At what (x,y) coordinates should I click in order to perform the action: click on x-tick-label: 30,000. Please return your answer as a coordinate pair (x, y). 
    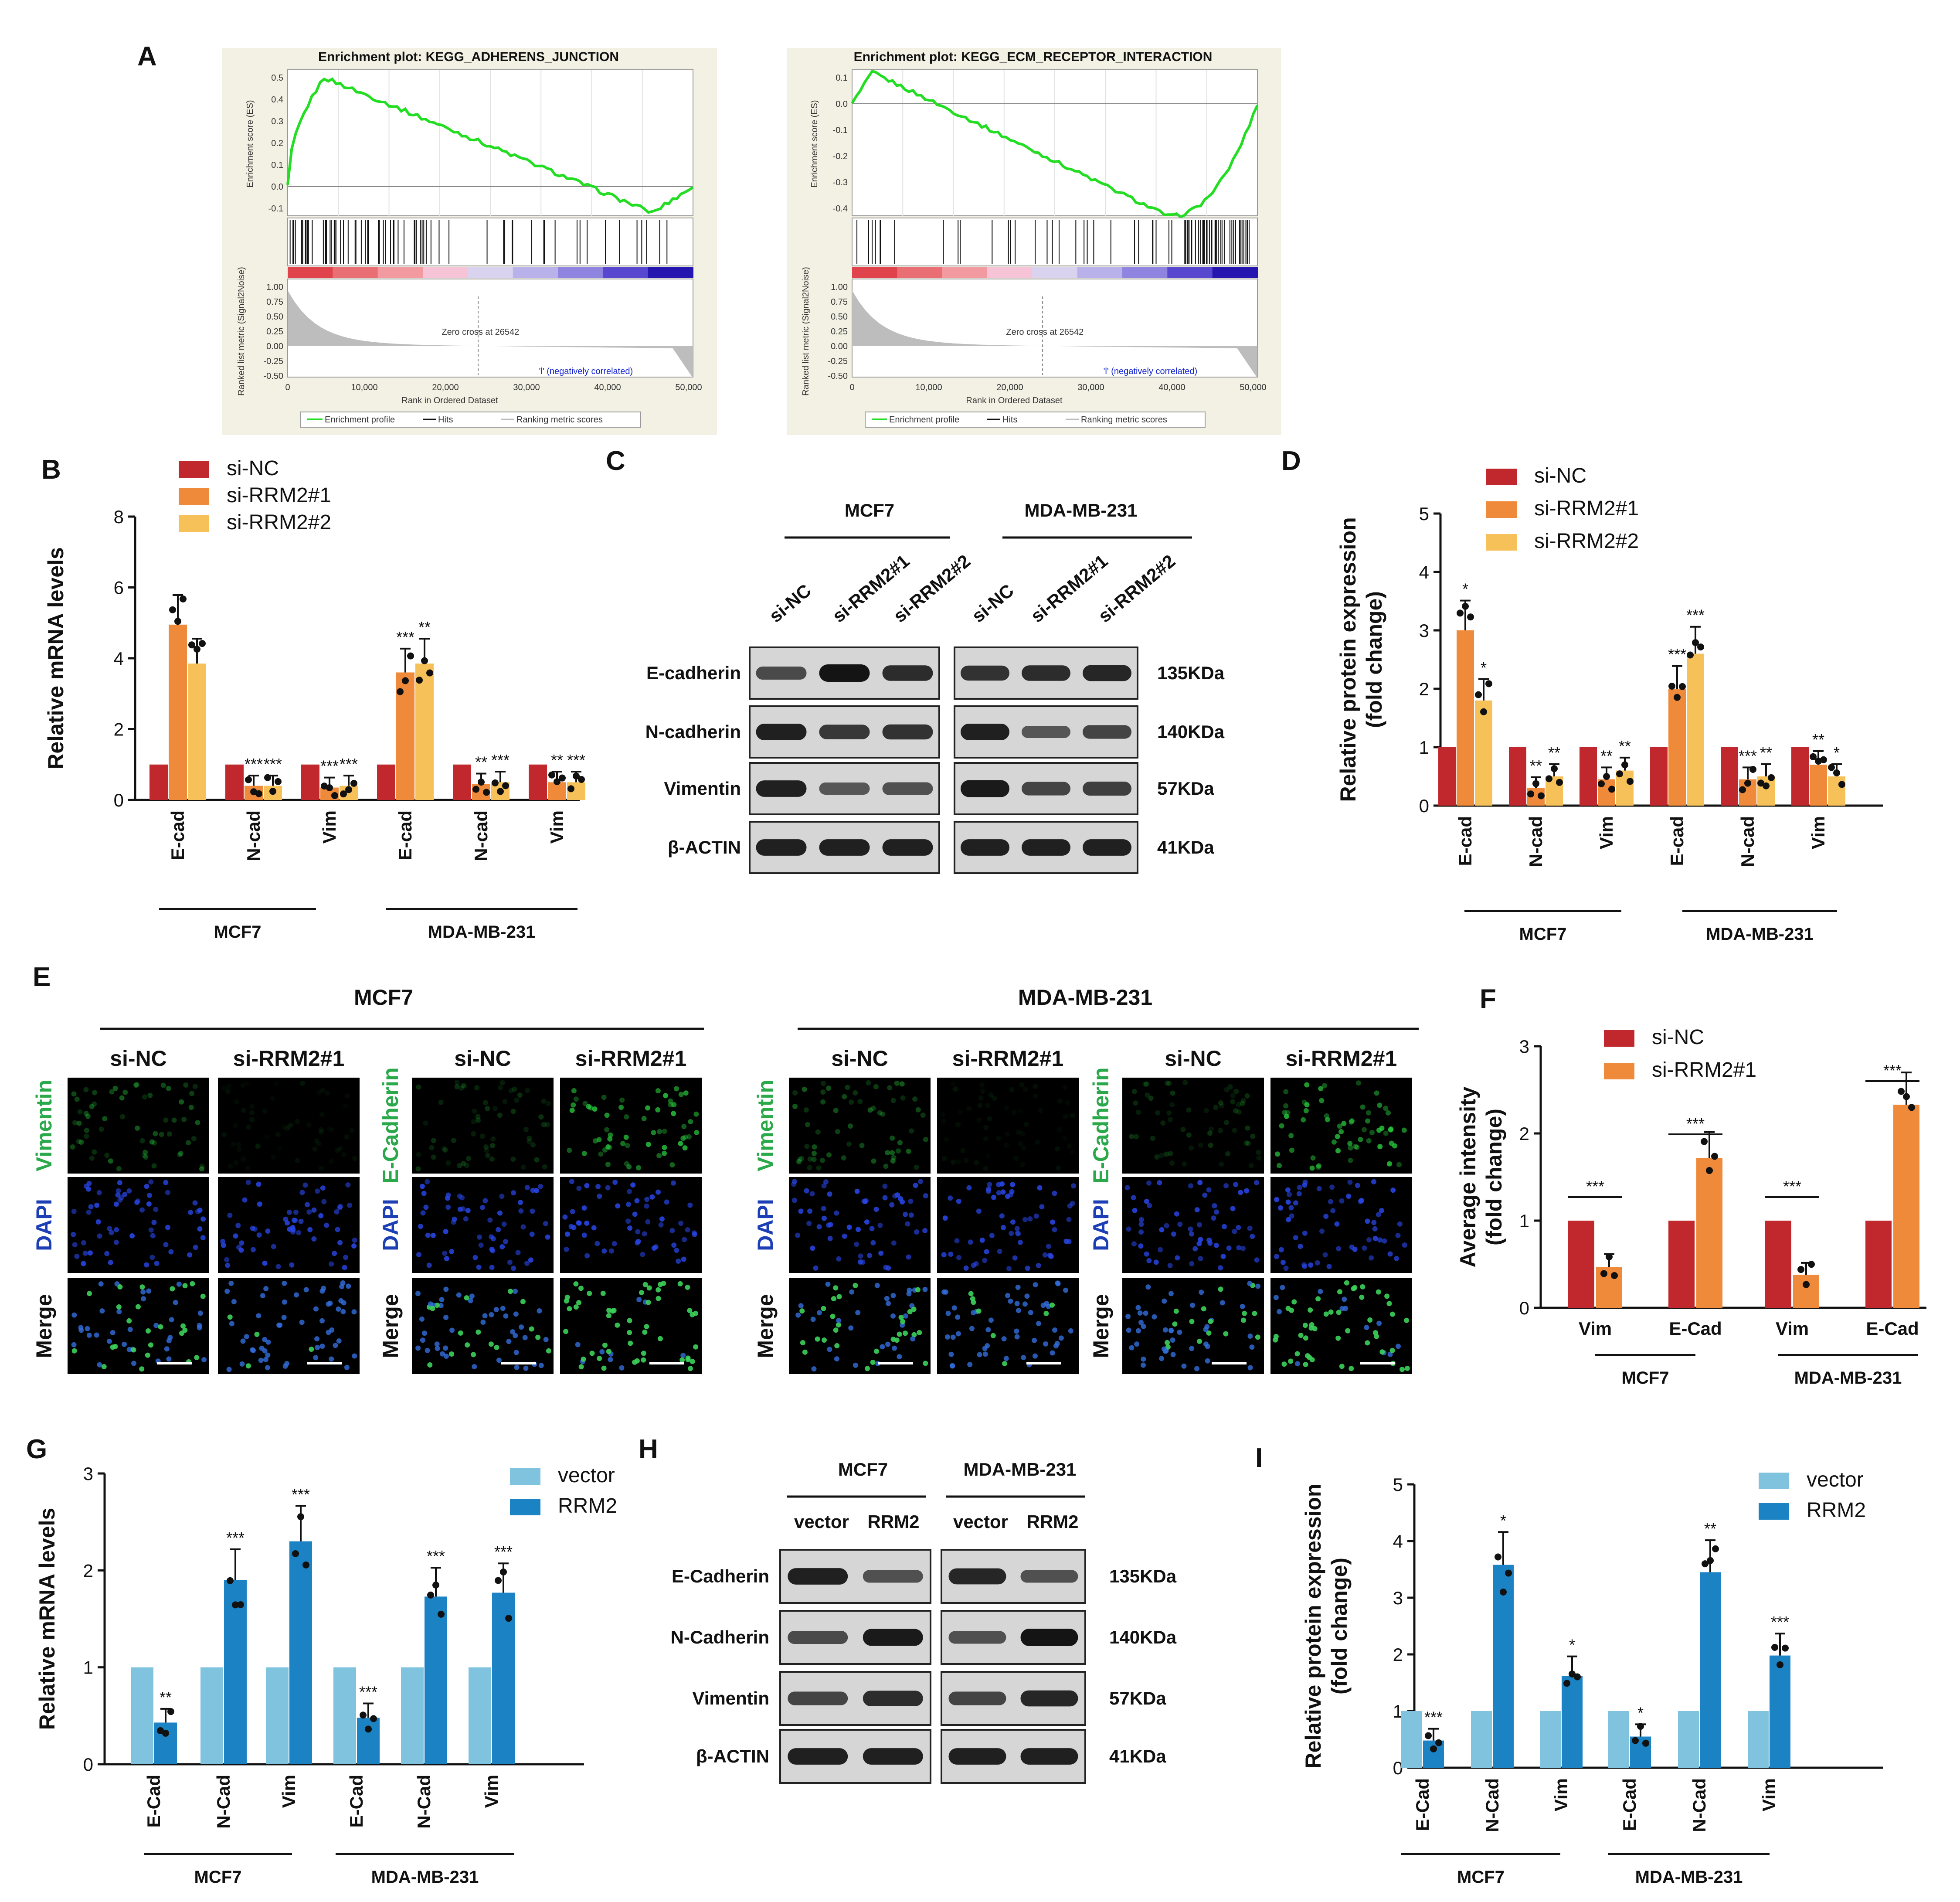
    Looking at the image, I should click on (1090, 387).